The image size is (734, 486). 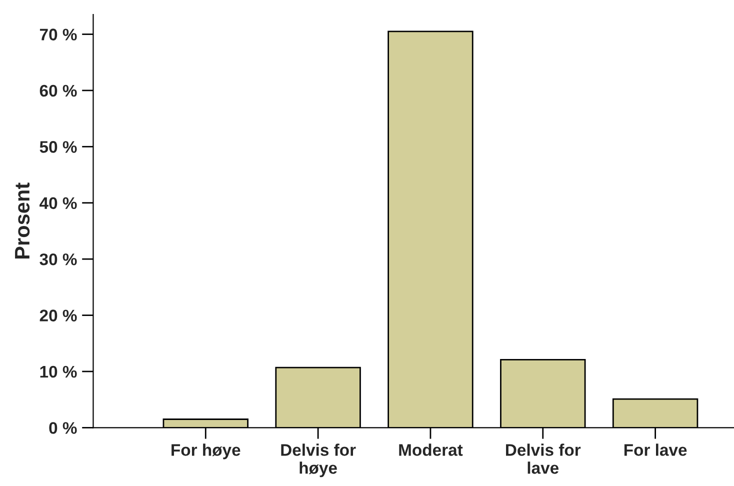 What do you see at coordinates (318, 461) in the screenshot?
I see `x-tick-label: Delvis for høye` at bounding box center [318, 461].